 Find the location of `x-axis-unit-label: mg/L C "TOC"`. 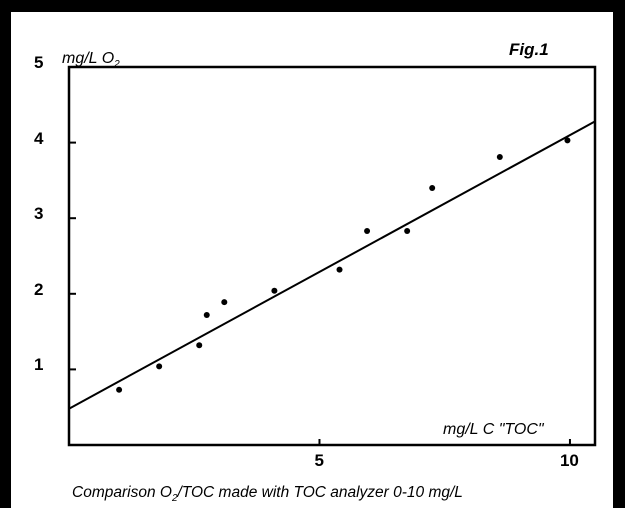

x-axis-unit-label: mg/L C "TOC" is located at coordinates (493, 429).